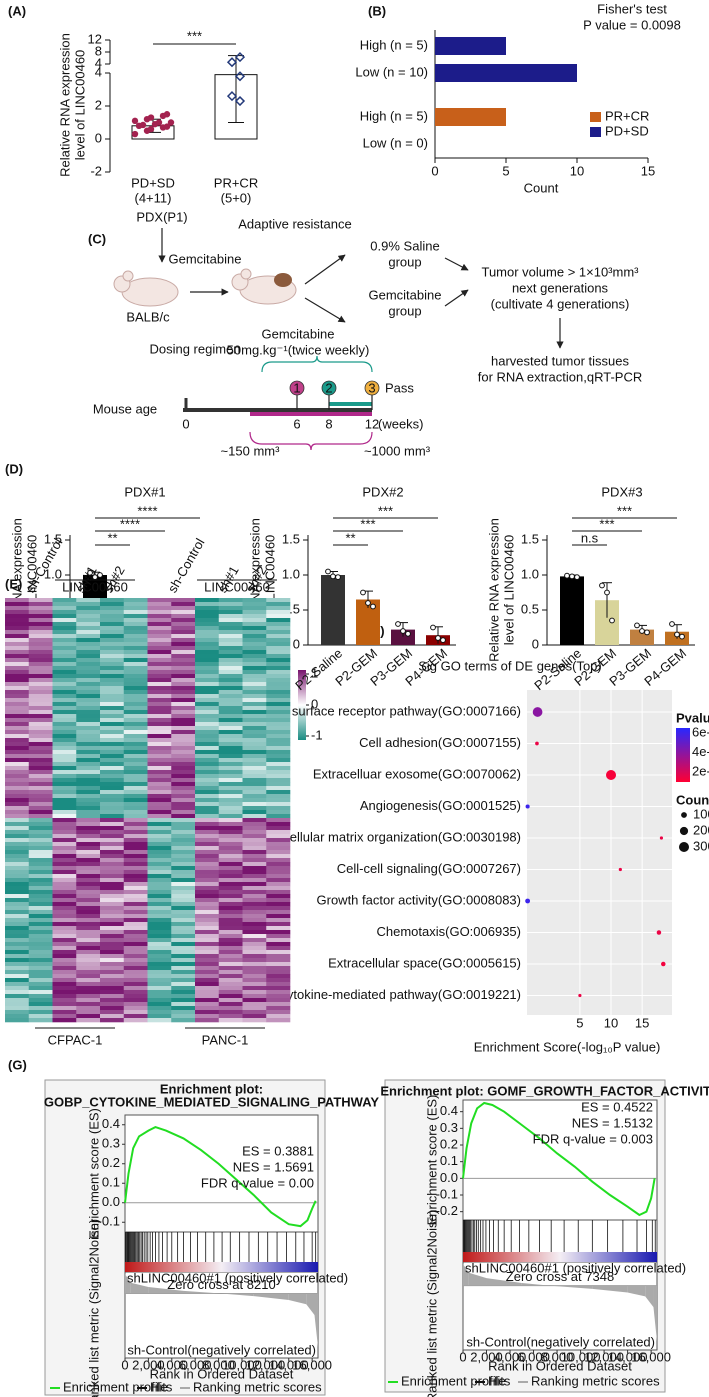 The image size is (709, 1397). What do you see at coordinates (186, 566) in the screenshot?
I see `column-label: sh-Control` at bounding box center [186, 566].